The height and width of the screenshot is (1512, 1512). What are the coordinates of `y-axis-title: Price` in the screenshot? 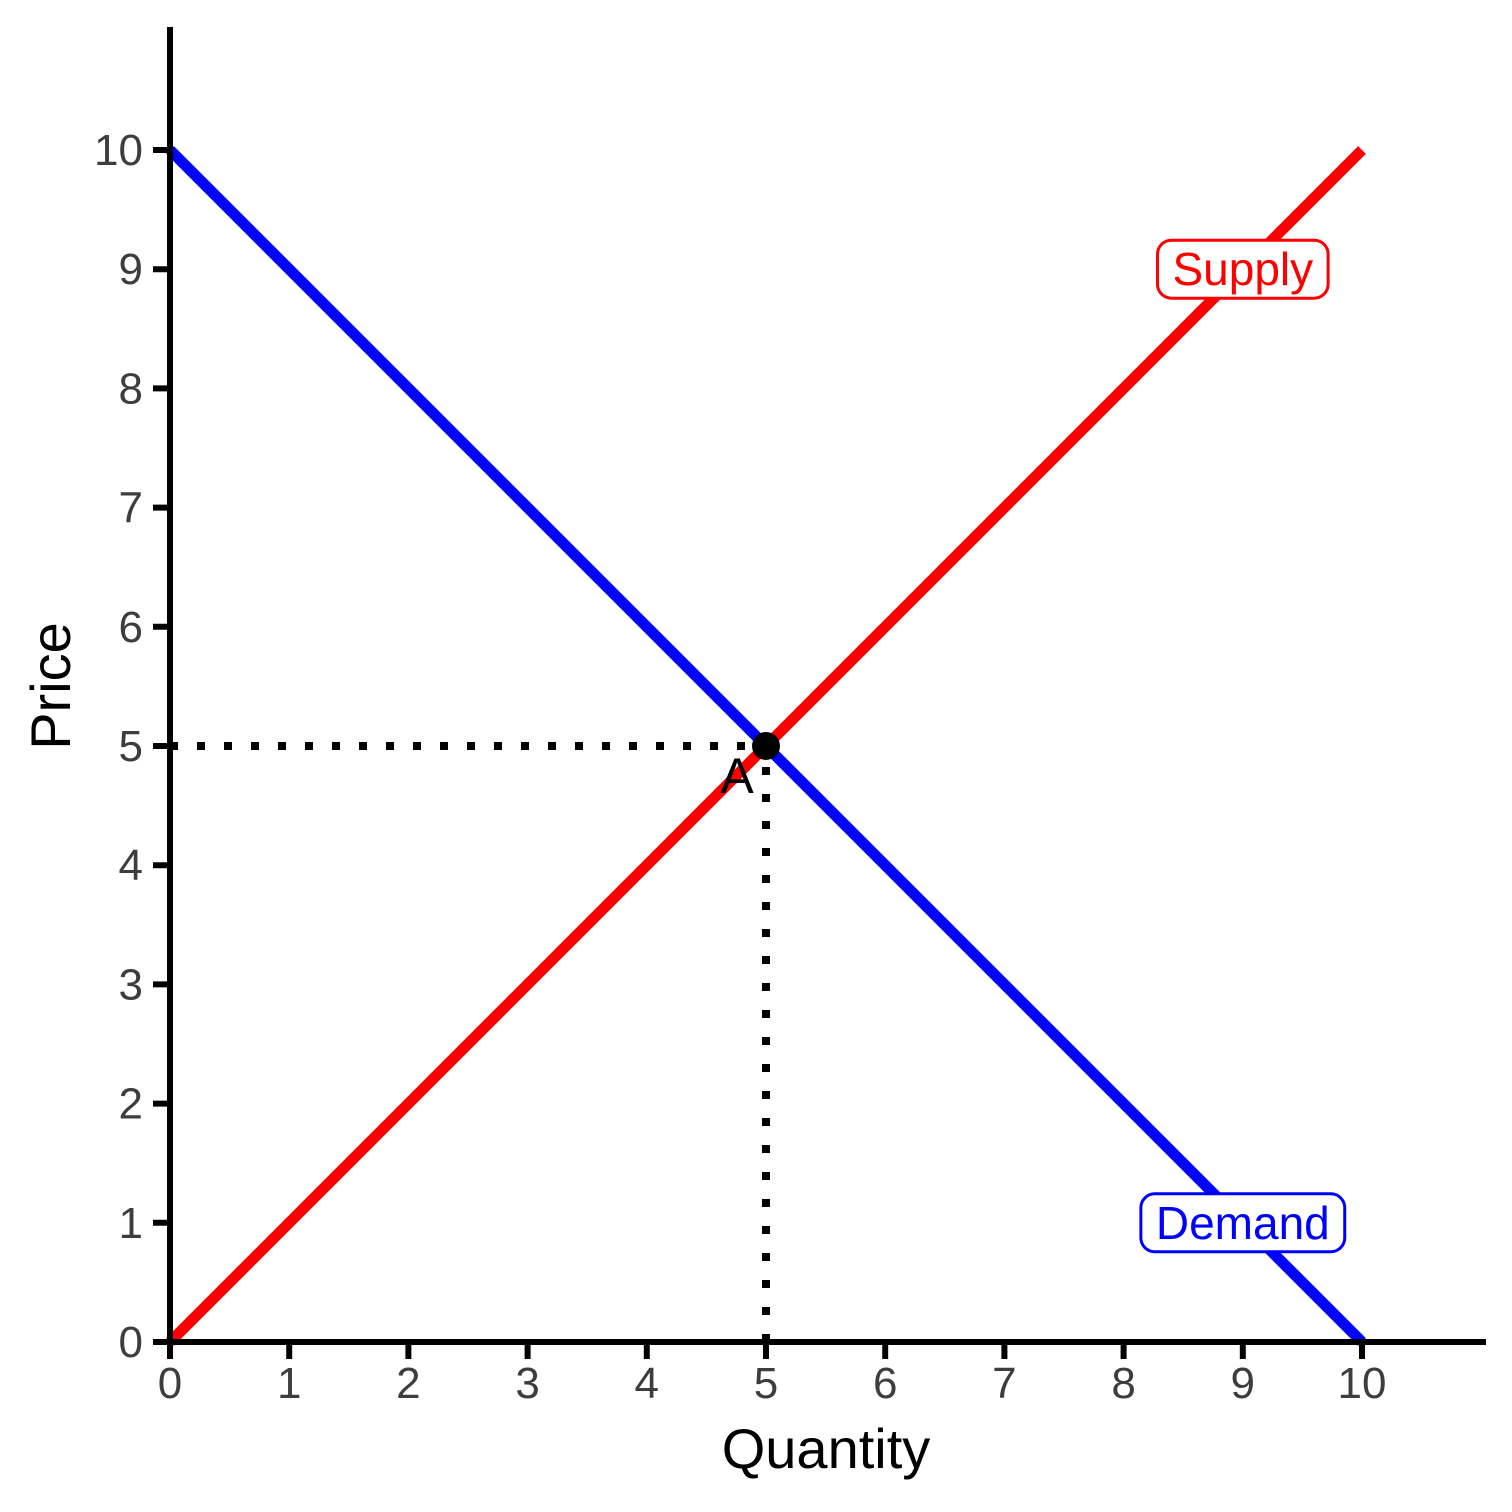 It's located at (50, 686).